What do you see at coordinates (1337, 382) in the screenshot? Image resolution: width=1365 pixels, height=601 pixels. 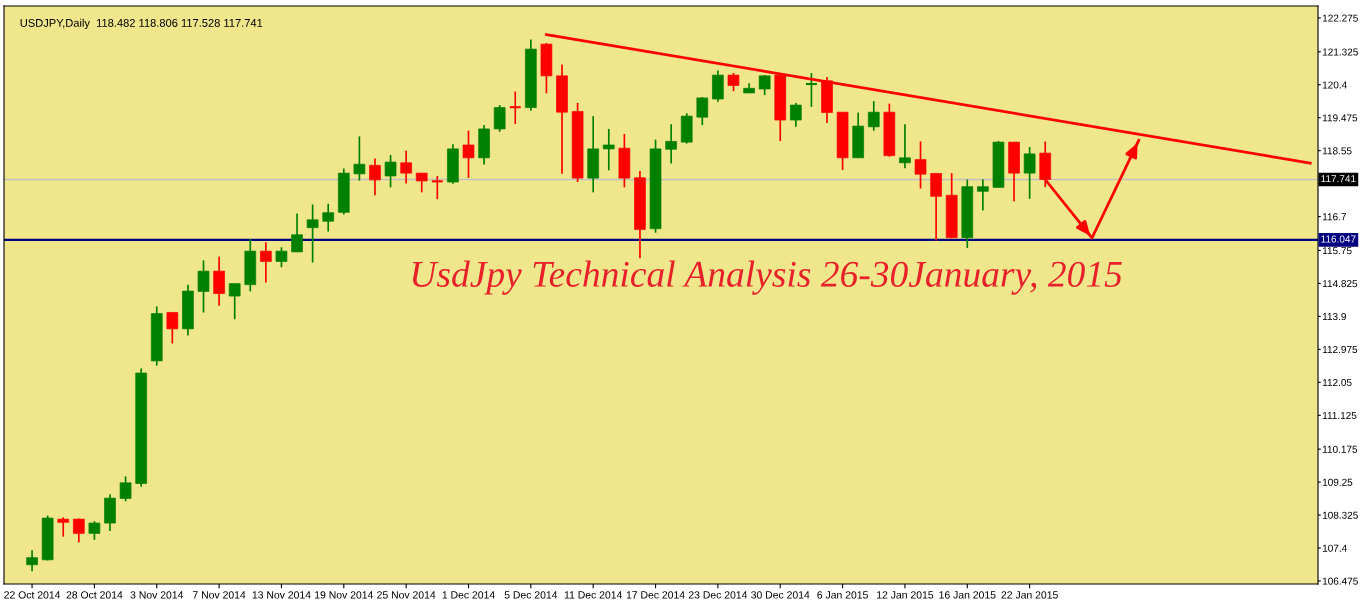 I see `y-tick-label: 112.05` at bounding box center [1337, 382].